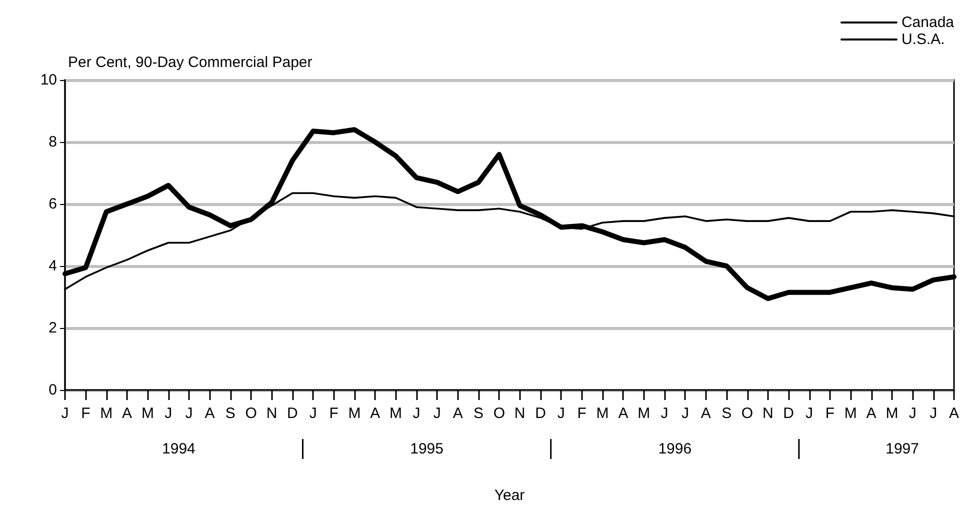 The image size is (979, 516). I want to click on y-tick-label: 0, so click(52, 390).